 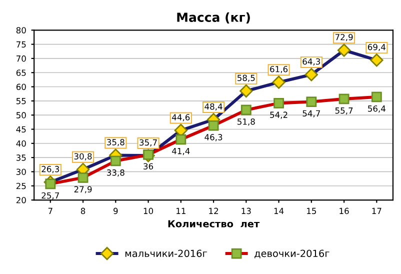 What do you see at coordinates (213, 107) in the screenshot?
I see `data-label: 48,4` at bounding box center [213, 107].